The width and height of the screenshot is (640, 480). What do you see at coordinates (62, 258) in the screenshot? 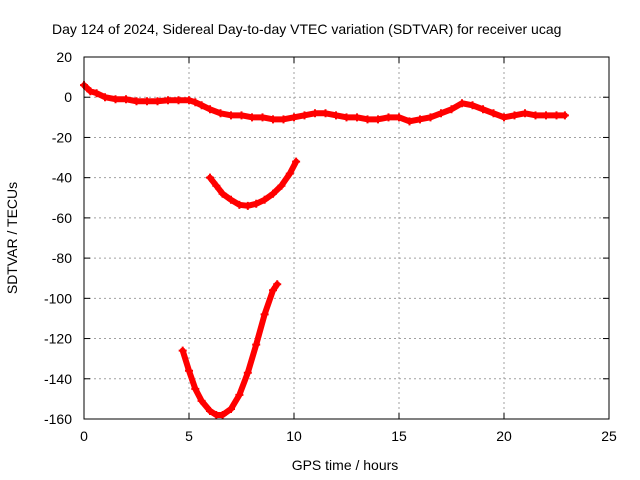
I see `y-tick-label: -80` at bounding box center [62, 258].